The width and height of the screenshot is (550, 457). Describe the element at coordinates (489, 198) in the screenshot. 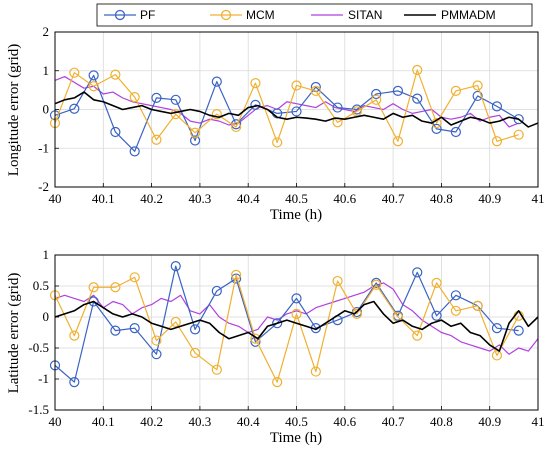

I see `longitude-x-tick-label: 40.9` at that location.